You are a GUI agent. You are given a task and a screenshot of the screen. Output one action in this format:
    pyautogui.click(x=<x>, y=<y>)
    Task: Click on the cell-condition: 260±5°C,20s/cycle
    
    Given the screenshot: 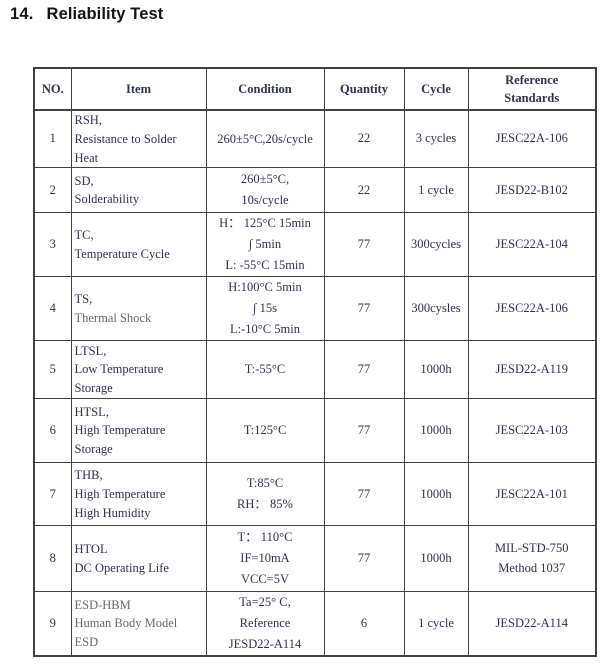 What is the action you would take?
    pyautogui.click(x=265, y=139)
    